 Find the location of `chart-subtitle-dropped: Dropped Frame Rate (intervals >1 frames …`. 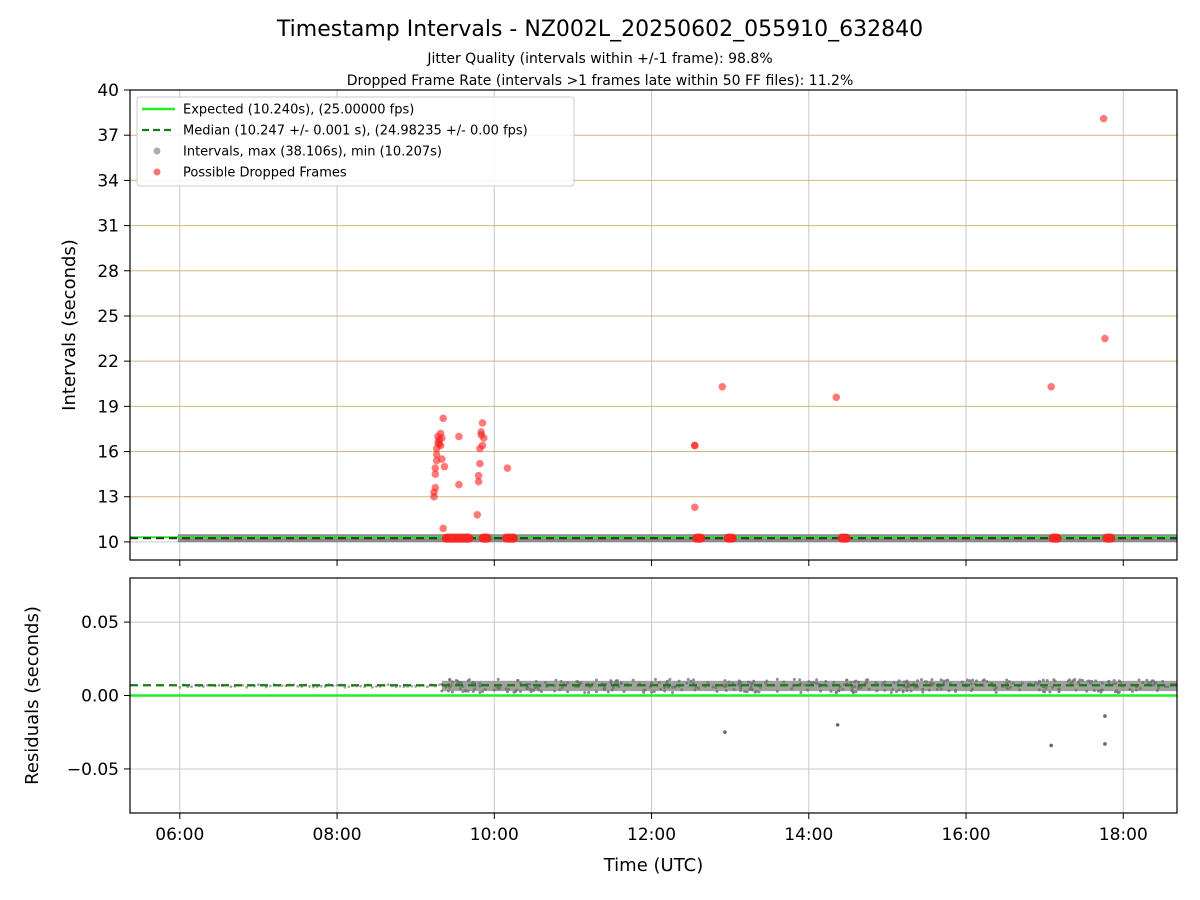

chart-subtitle-dropped: Dropped Frame Rate (intervals >1 frames … is located at coordinates (600, 81).